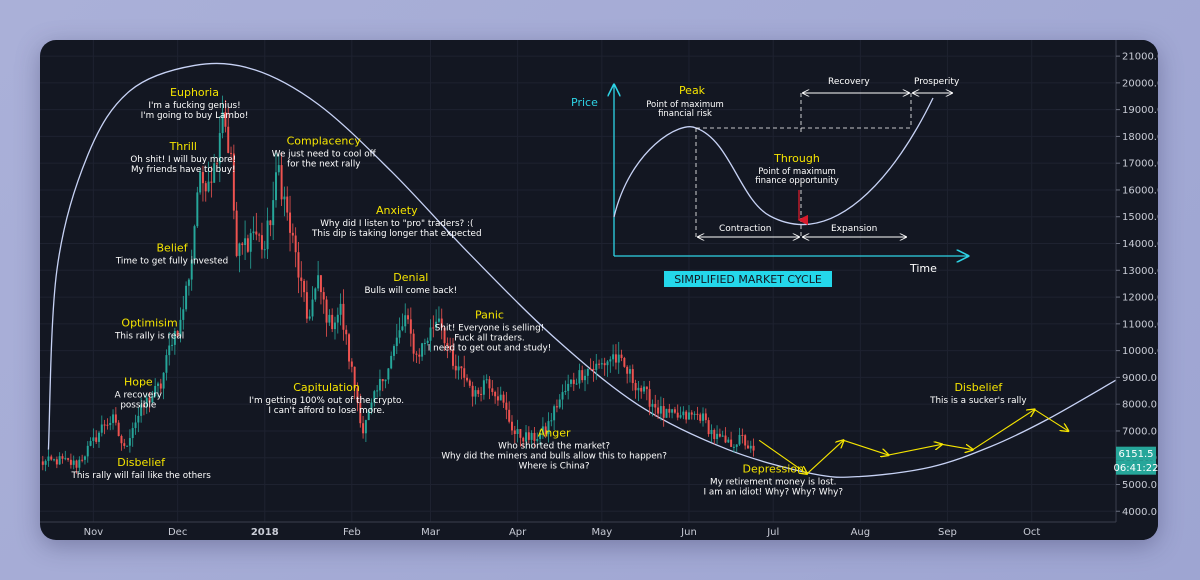  What do you see at coordinates (489, 314) in the screenshot?
I see `annotation-title: Panic` at bounding box center [489, 314].